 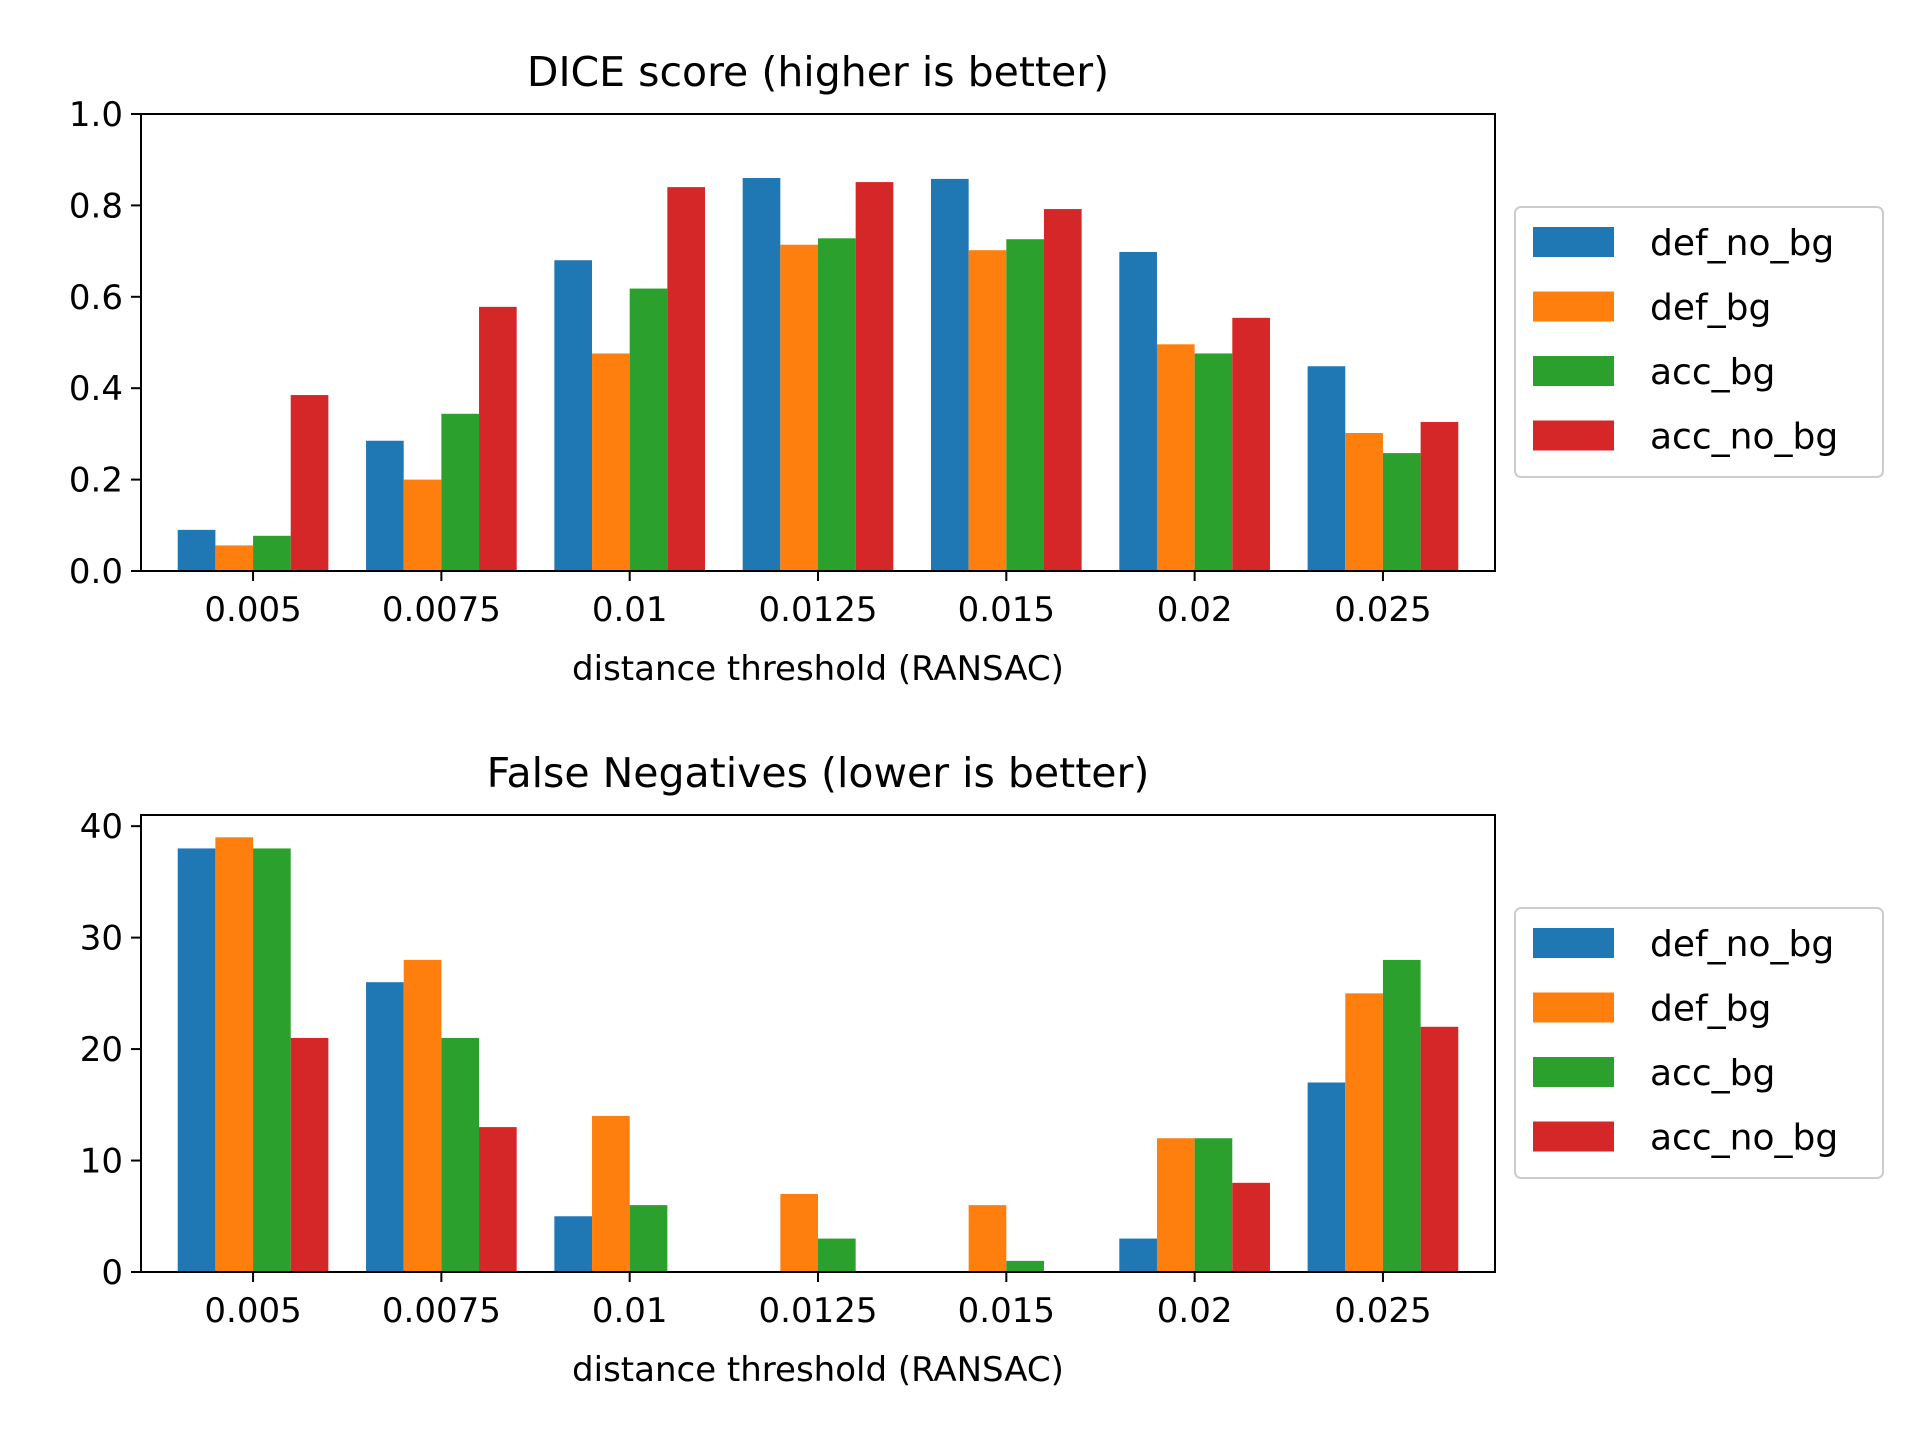 I want to click on bar-acc_no_bg-0.01, so click(x=686, y=379).